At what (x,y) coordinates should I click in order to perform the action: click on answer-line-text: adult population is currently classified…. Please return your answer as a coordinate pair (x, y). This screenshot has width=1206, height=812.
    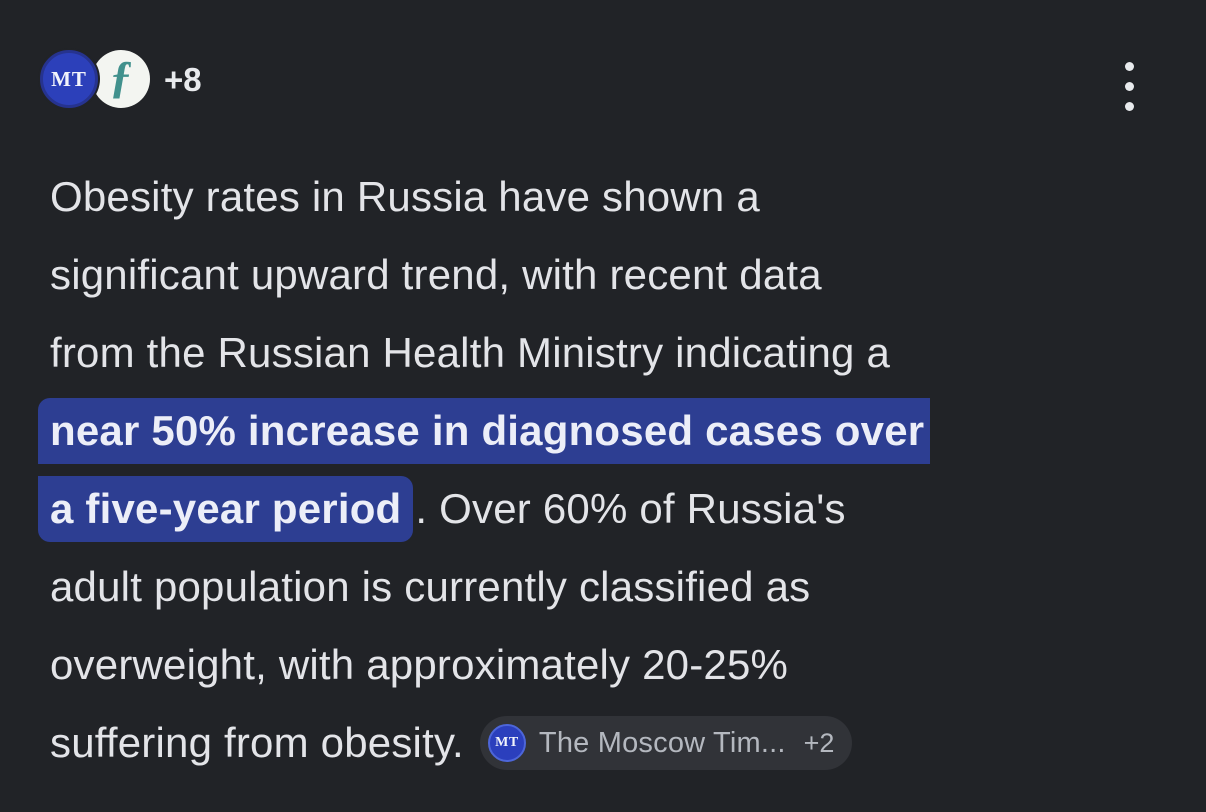
    Looking at the image, I should click on (430, 586).